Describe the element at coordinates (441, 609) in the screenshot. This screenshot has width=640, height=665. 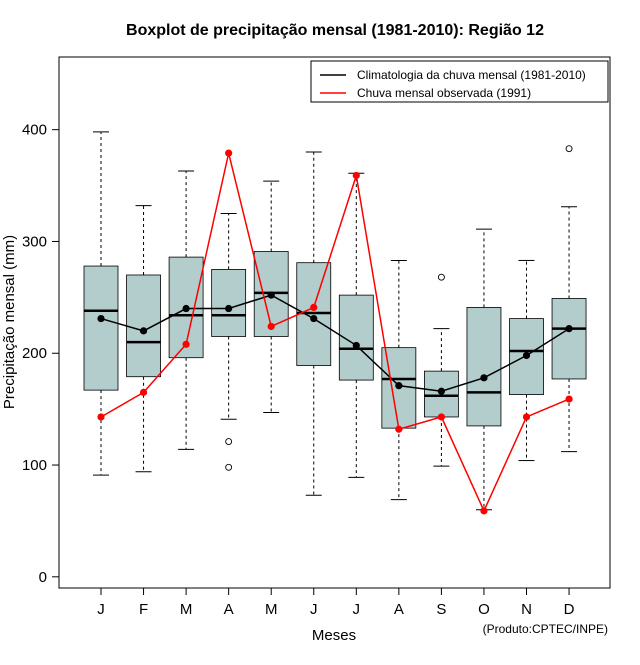
I see `x-tick-label: S` at that location.